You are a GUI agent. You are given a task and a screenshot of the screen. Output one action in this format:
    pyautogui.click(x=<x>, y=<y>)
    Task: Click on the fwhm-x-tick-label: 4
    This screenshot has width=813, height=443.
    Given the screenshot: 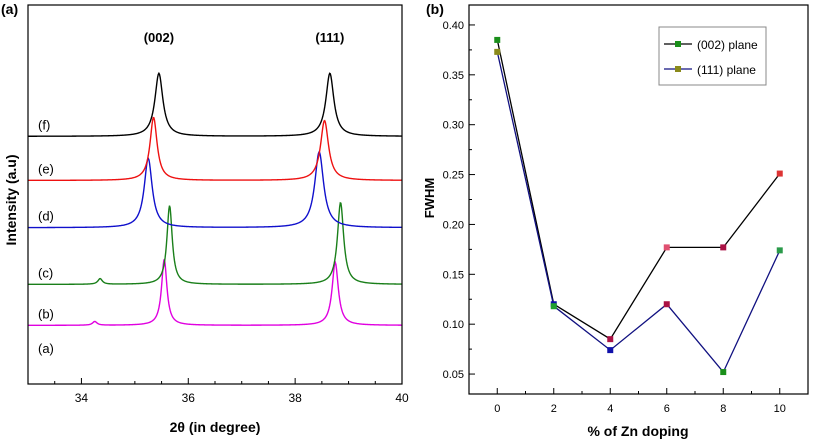 What is the action you would take?
    pyautogui.click(x=610, y=409)
    